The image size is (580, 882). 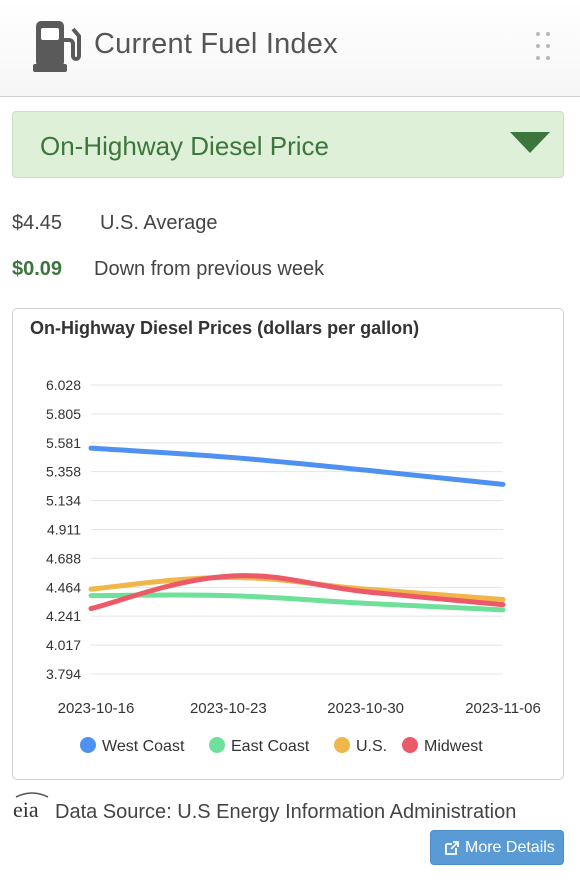 I want to click on x-tick-label: 2023-10-16, so click(x=96, y=708).